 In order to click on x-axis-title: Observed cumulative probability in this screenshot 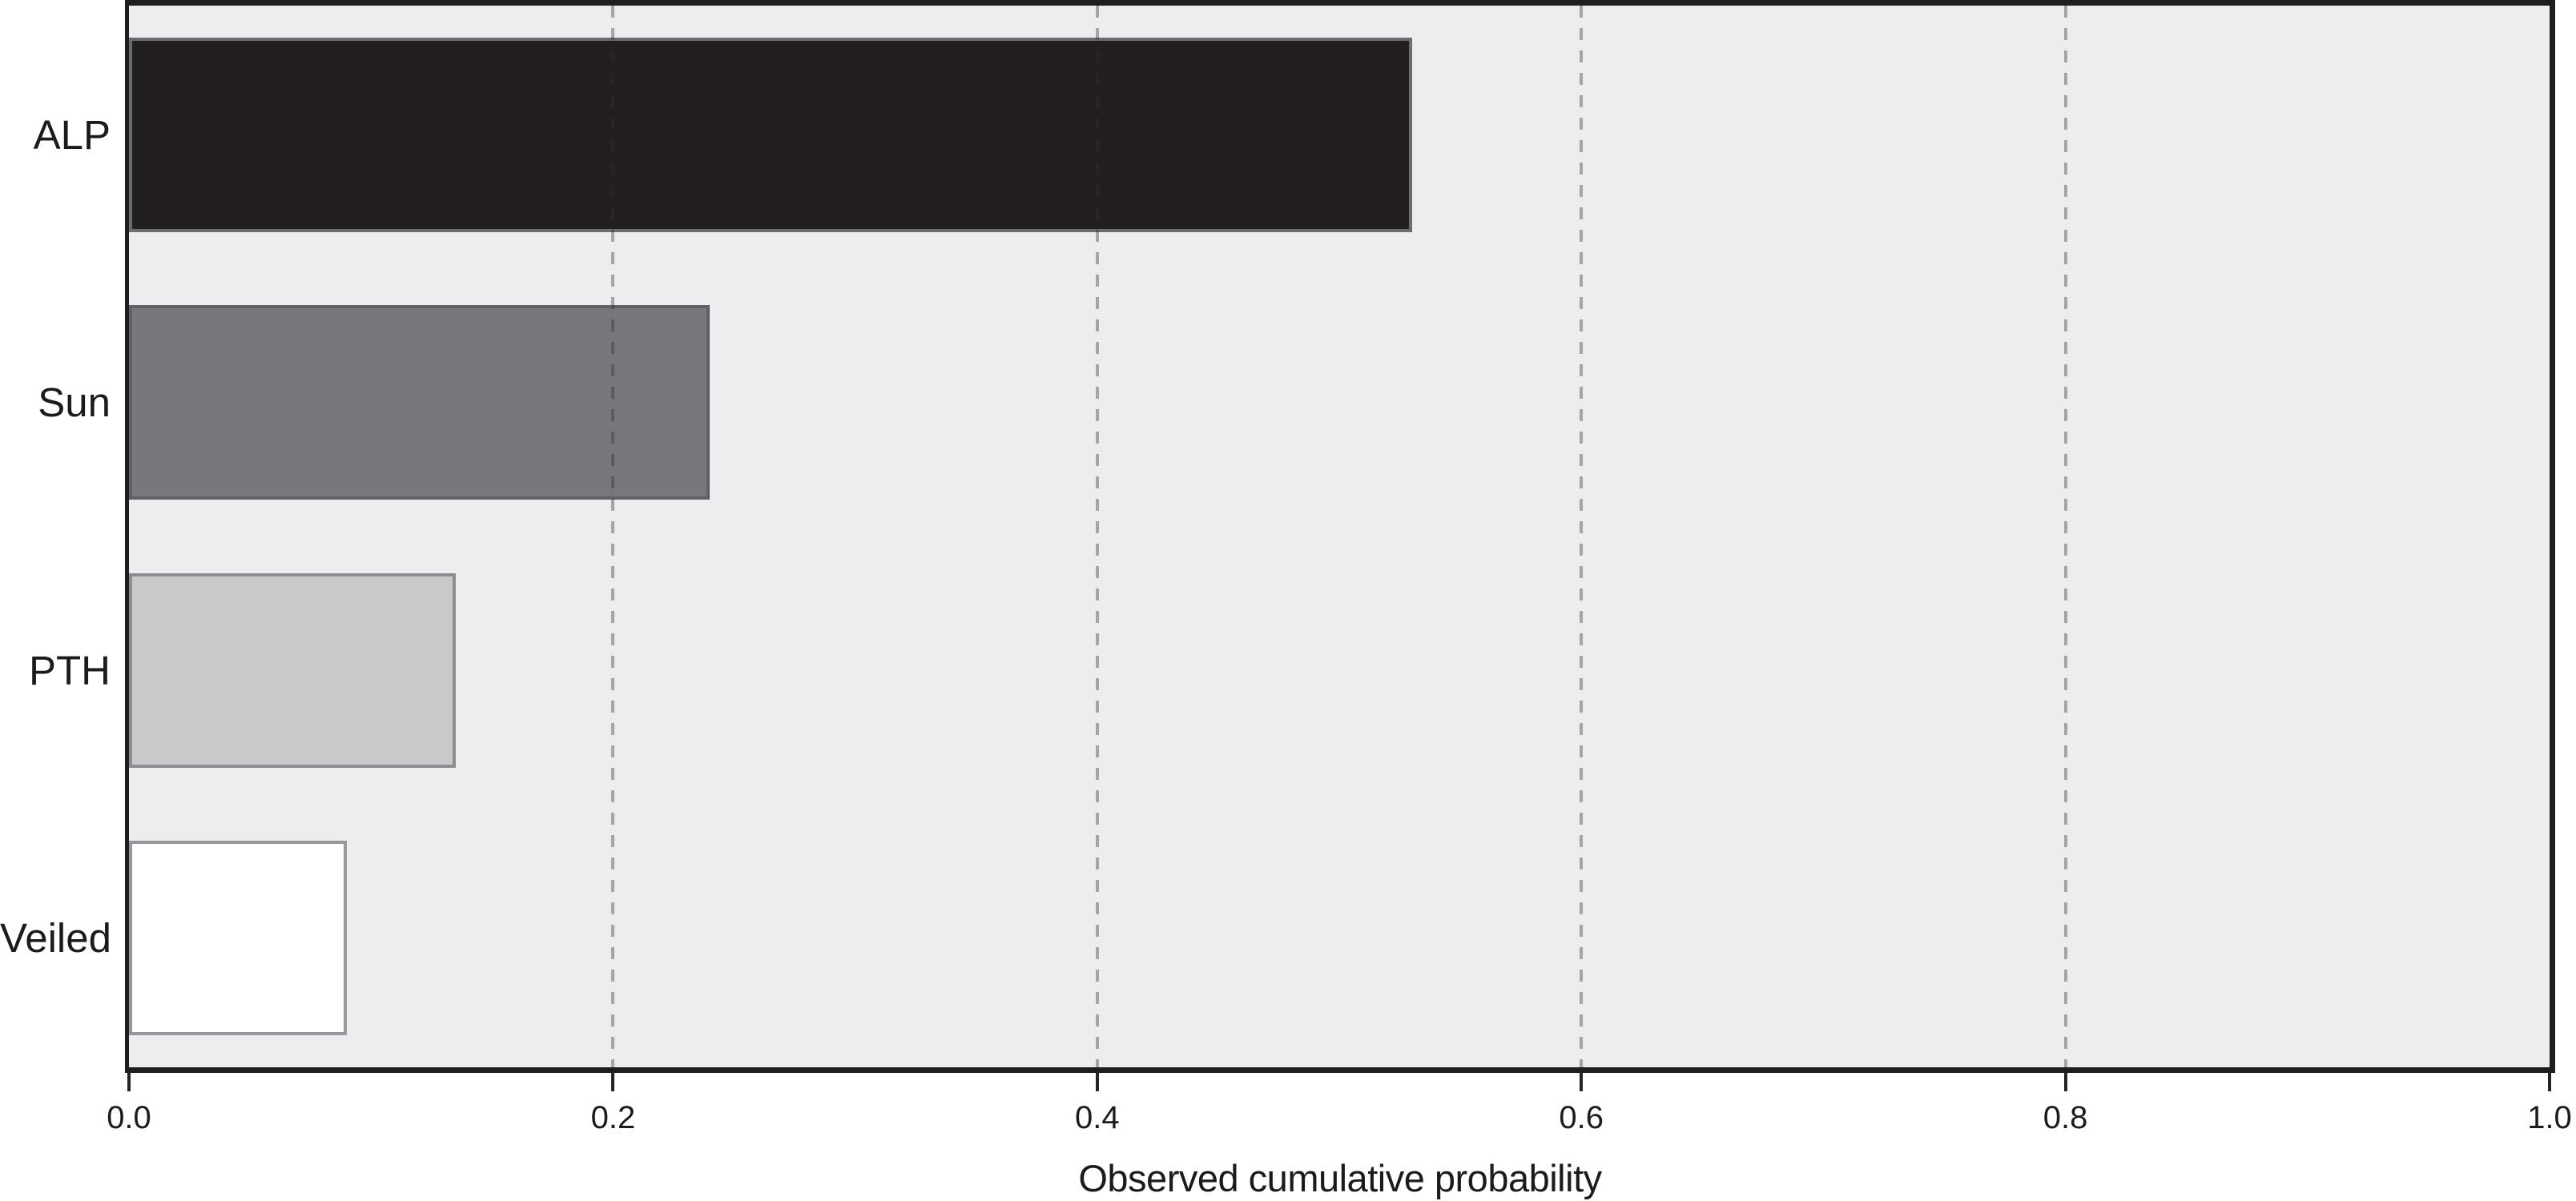, I will do `click(1340, 1178)`.